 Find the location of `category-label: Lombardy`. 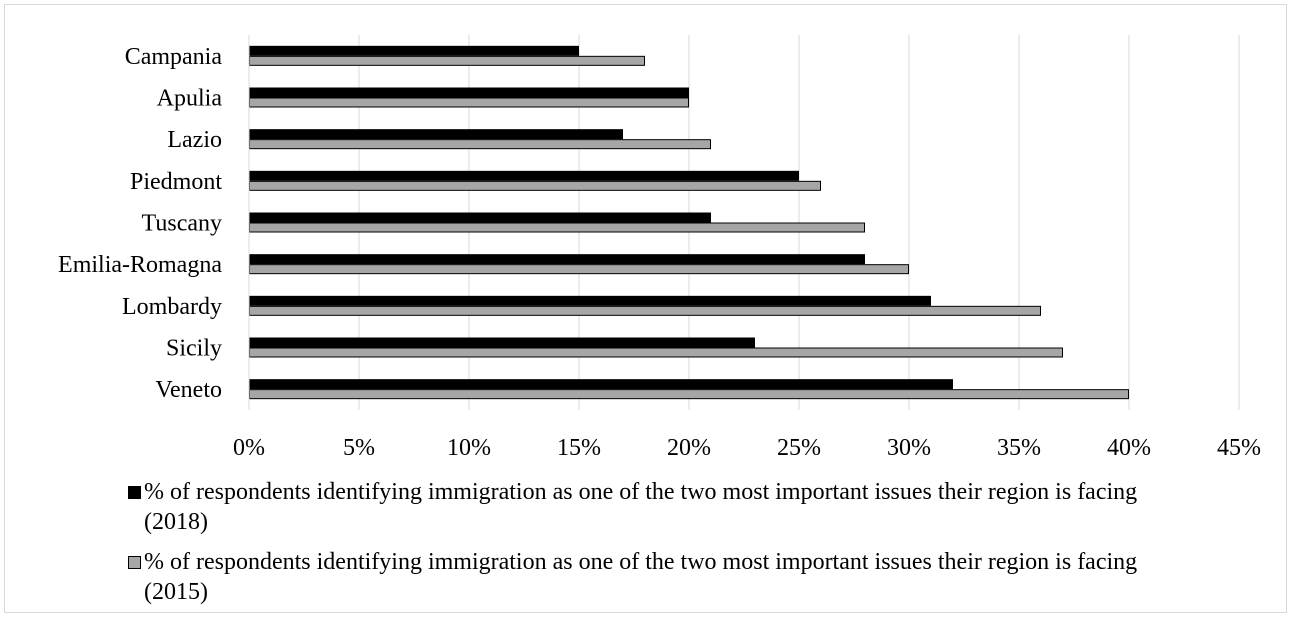

category-label: Lombardy is located at coordinates (172, 307).